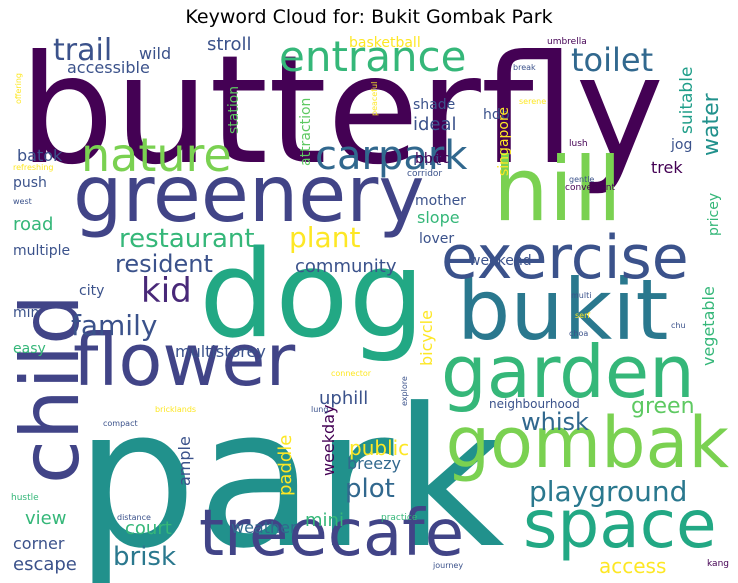 The height and width of the screenshot is (583, 738). Describe the element at coordinates (108, 67) in the screenshot. I see `cloud-word: accessible` at that location.